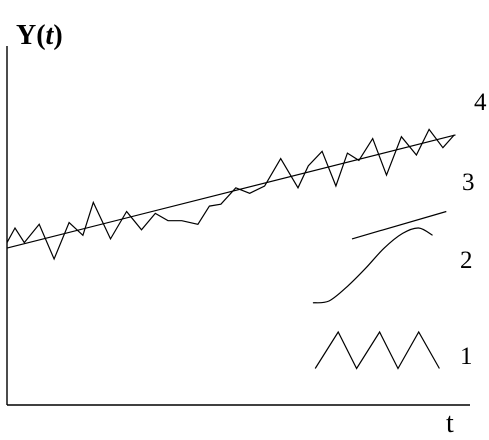  Describe the element at coordinates (466, 356) in the screenshot. I see `series-1-key: 1` at that location.